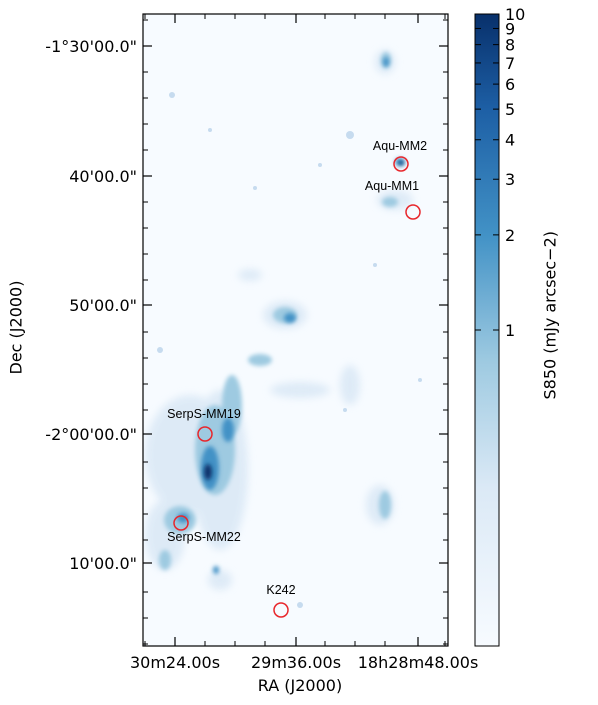 The width and height of the screenshot is (598, 705). What do you see at coordinates (300, 685) in the screenshot?
I see `x-axis-label: RA (J2000)` at bounding box center [300, 685].